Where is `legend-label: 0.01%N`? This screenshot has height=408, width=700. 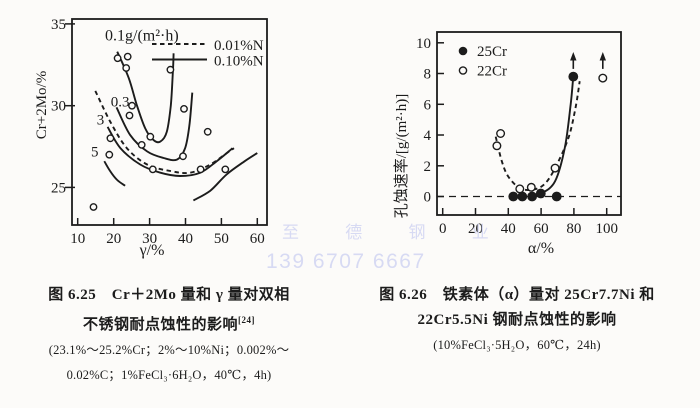
legend-label: 0.01%N is located at coordinates (239, 46).